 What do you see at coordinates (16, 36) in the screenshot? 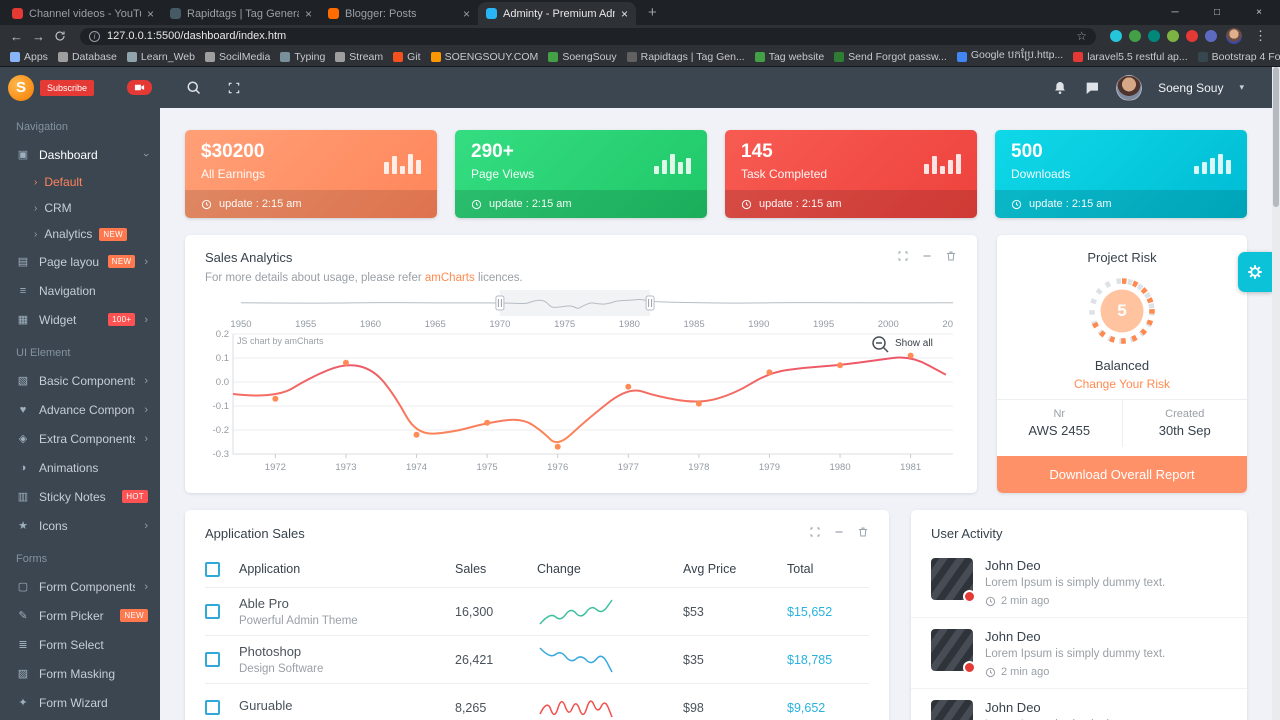
I see `back-button: ←` at bounding box center [16, 36].